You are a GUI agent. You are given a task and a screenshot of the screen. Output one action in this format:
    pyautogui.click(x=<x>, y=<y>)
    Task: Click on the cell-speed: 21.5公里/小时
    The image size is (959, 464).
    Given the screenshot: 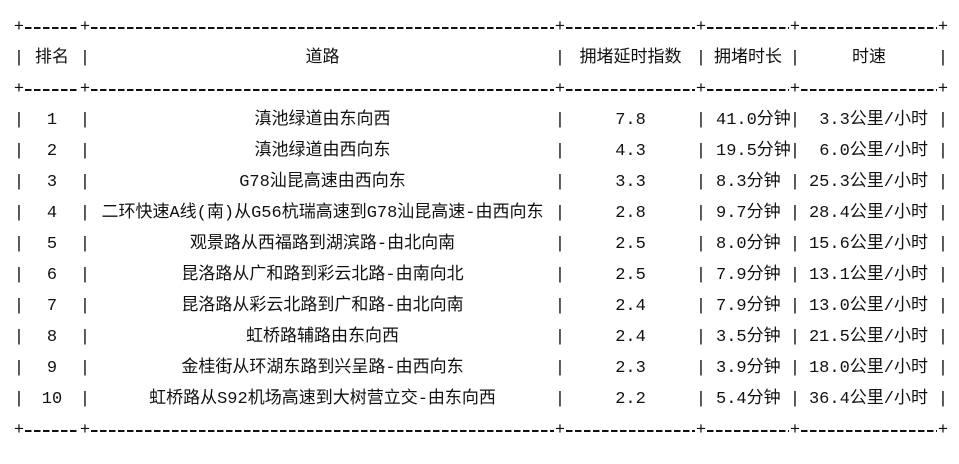 What is the action you would take?
    pyautogui.click(x=868, y=337)
    